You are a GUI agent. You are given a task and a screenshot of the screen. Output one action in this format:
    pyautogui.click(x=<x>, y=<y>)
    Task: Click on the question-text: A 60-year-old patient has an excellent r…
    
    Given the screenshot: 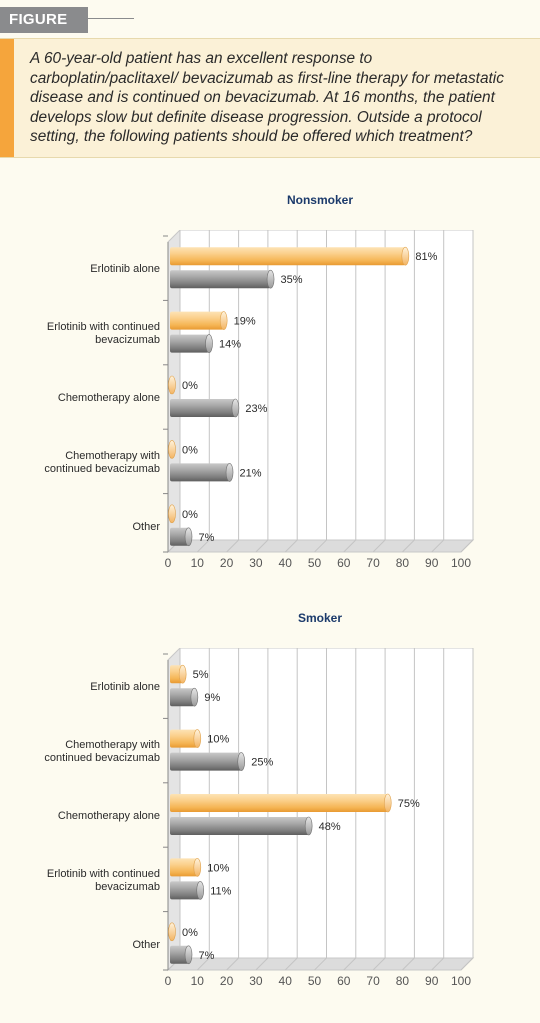 What is the action you would take?
    pyautogui.click(x=267, y=97)
    